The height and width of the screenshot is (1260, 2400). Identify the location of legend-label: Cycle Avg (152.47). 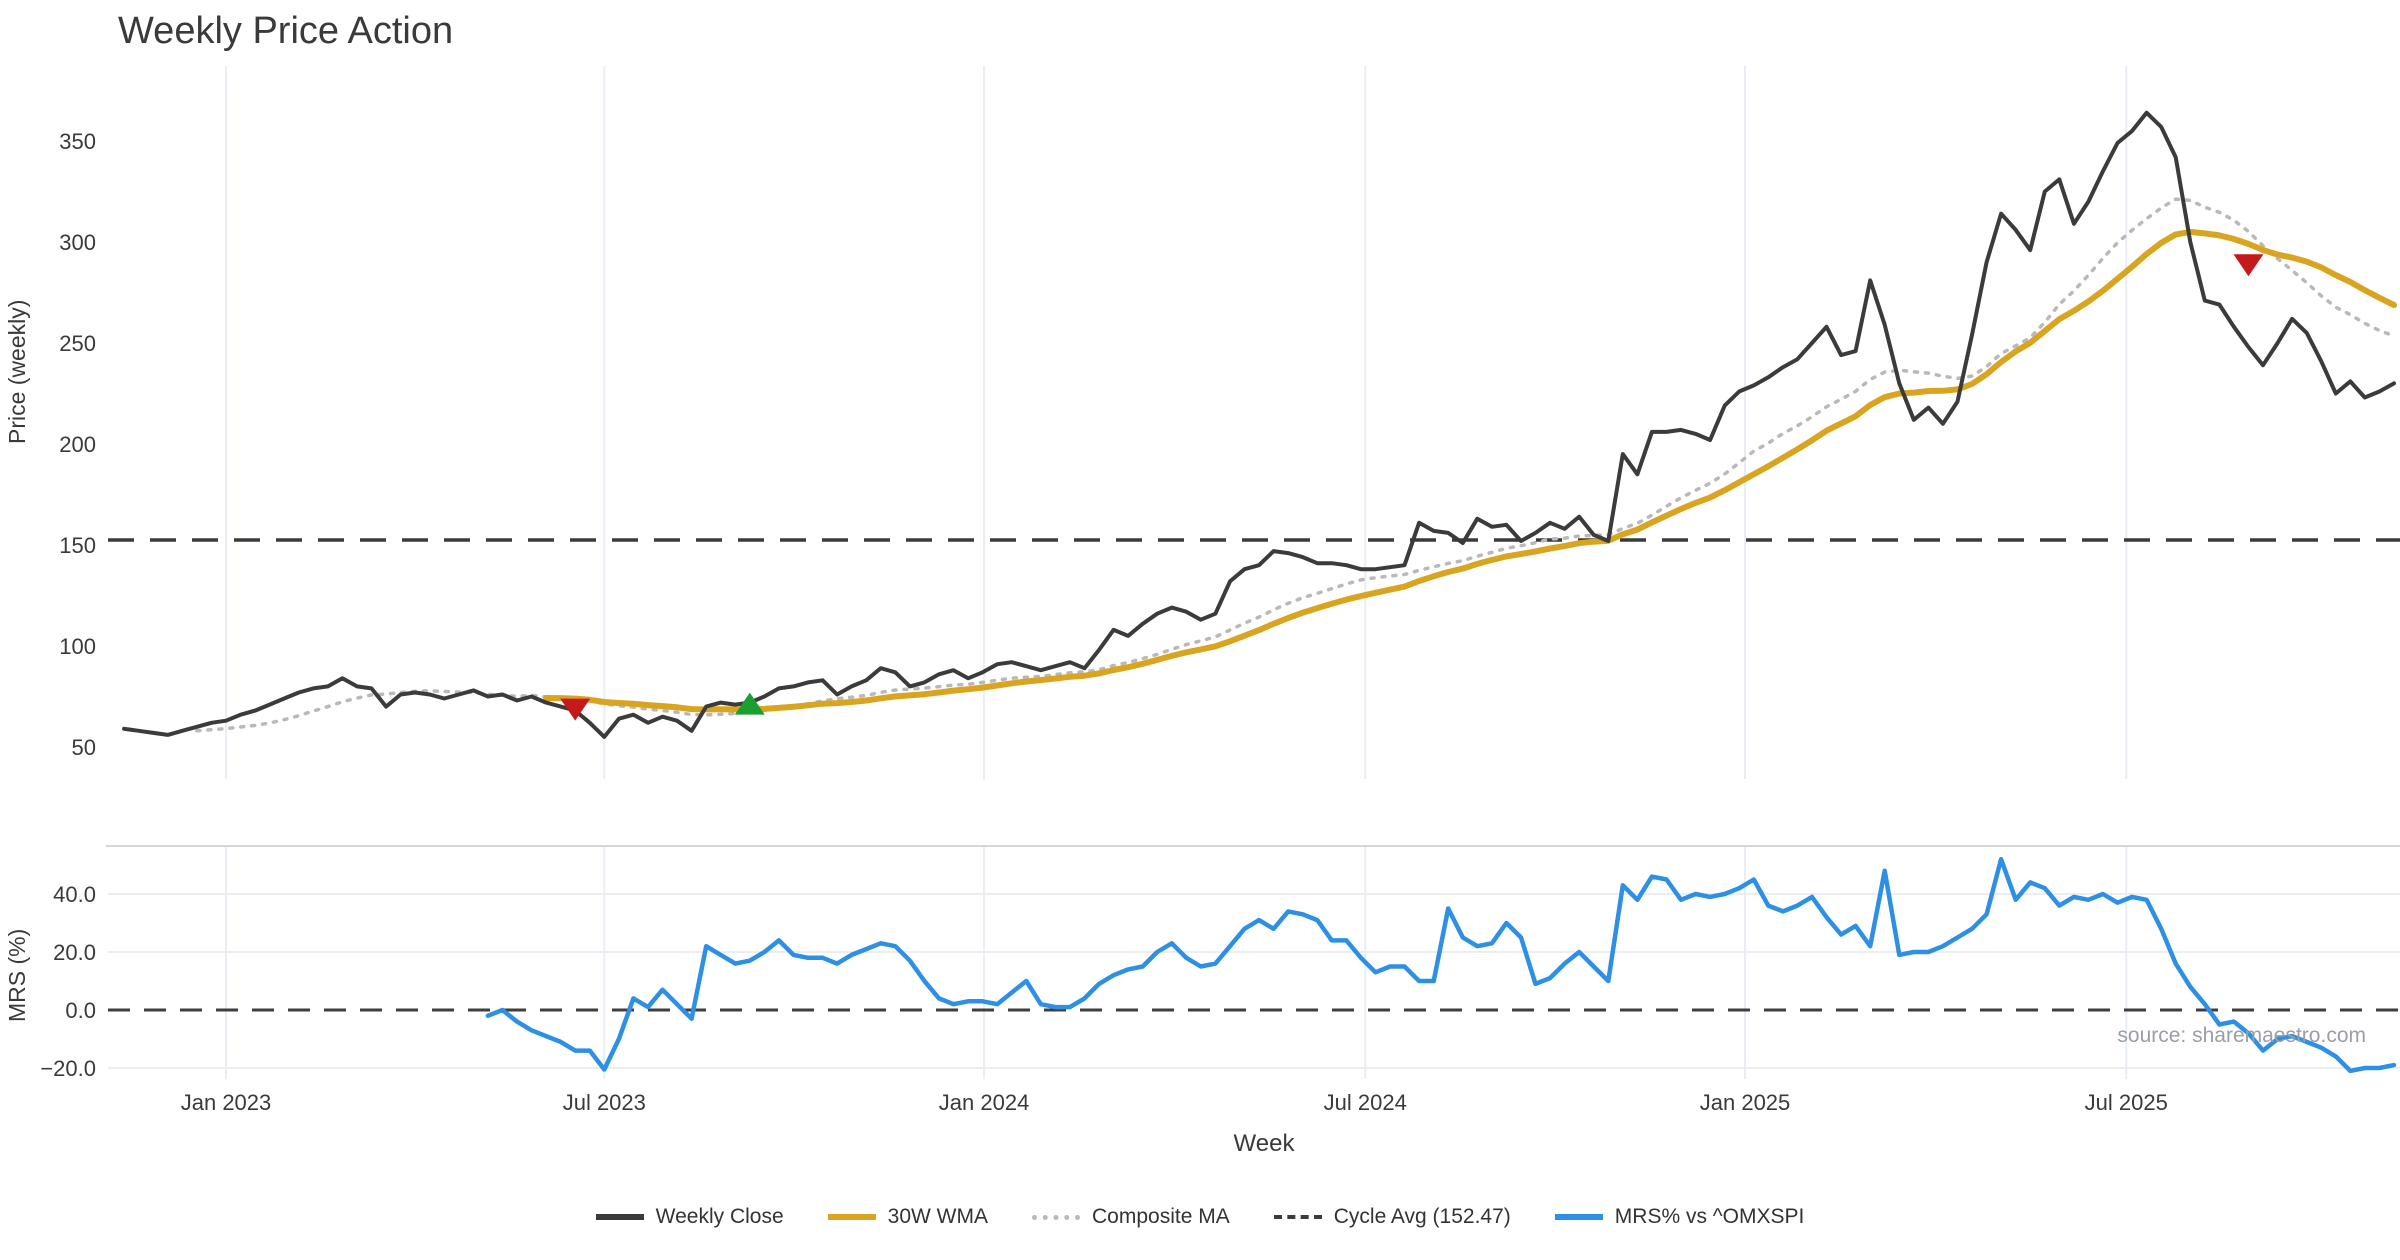
(1422, 1216).